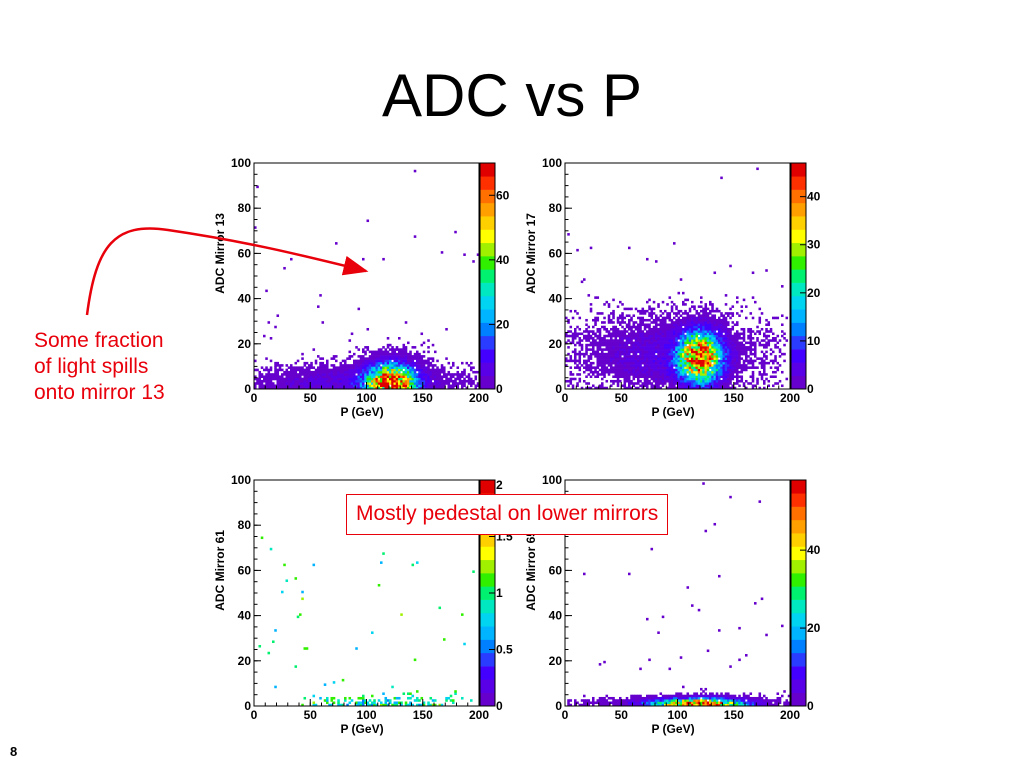 This screenshot has height=768, width=1024. I want to click on z-tick-label: 0, so click(810, 706).